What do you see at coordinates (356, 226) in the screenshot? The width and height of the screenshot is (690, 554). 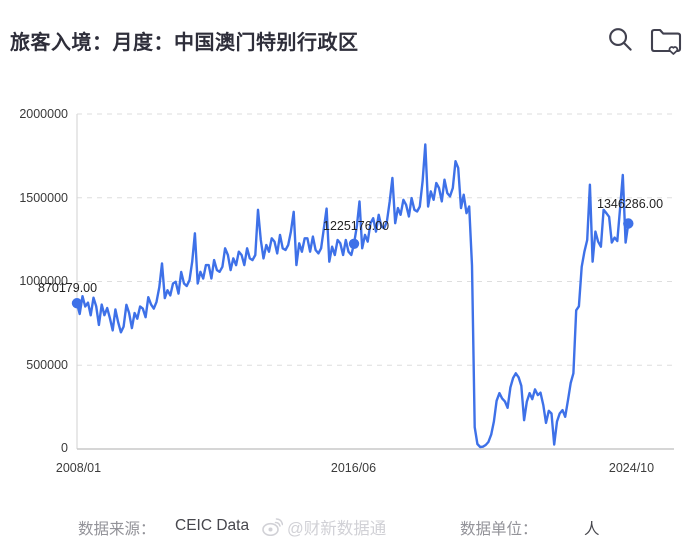 I see `point-label-mid: 1225176.00` at bounding box center [356, 226].